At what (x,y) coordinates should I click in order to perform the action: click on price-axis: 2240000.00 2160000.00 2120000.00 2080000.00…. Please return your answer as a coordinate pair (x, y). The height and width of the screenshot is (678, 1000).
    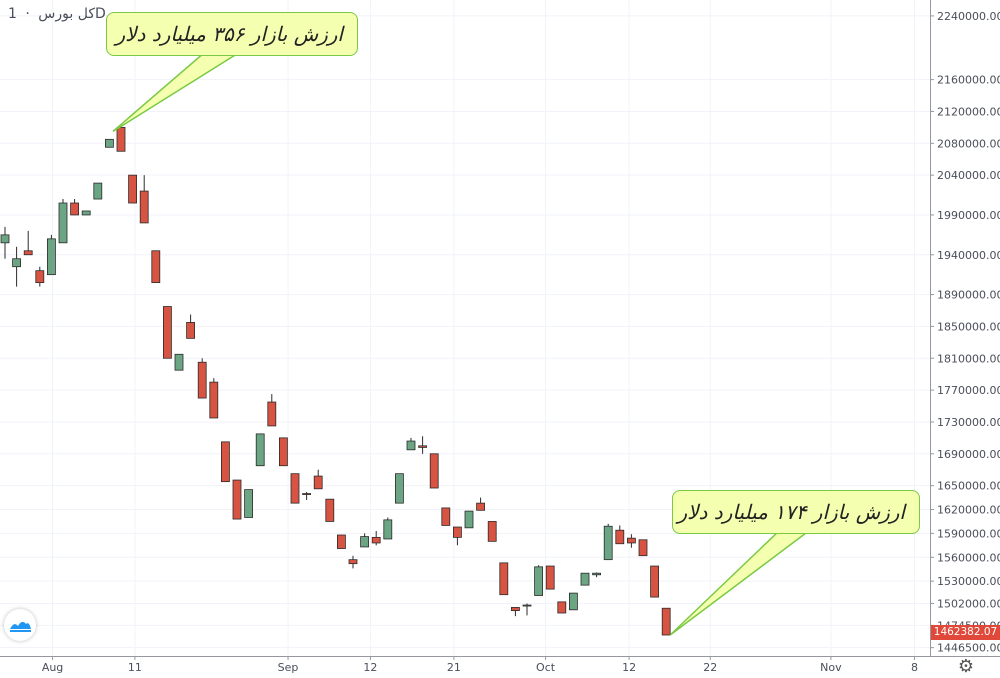
    Looking at the image, I should click on (965, 328).